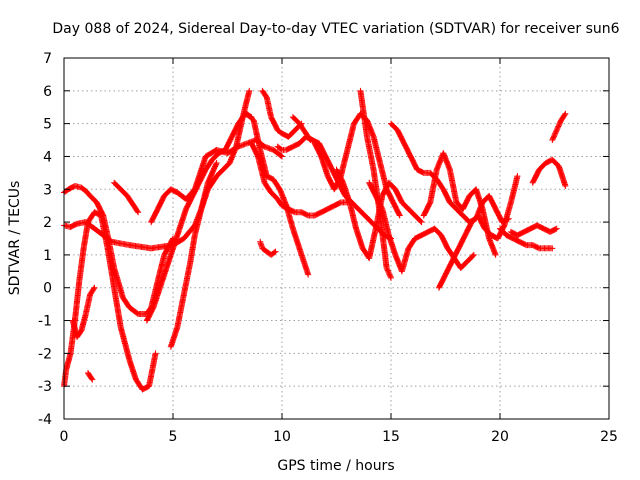 This screenshot has height=480, width=640. I want to click on y-axis-label: SDTVAR / TECUs, so click(15, 238).